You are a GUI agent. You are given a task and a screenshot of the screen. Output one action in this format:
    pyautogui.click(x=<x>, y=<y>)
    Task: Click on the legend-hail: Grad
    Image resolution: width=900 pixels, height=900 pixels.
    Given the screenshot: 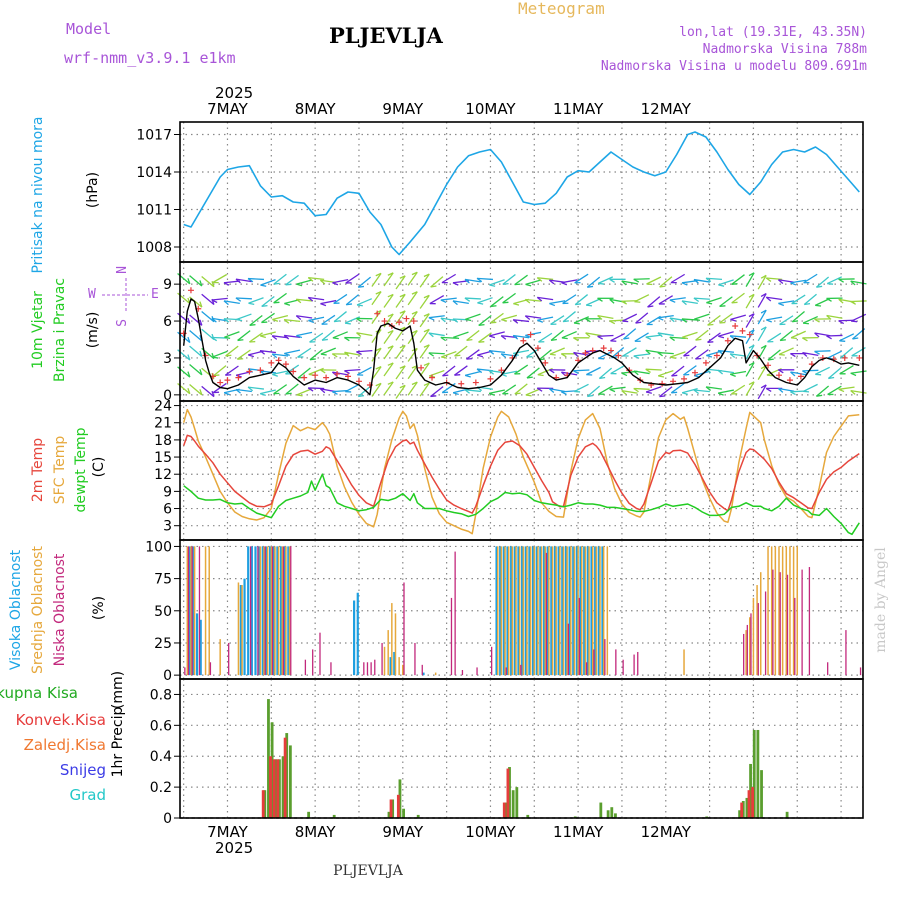 What is the action you would take?
    pyautogui.click(x=87, y=795)
    